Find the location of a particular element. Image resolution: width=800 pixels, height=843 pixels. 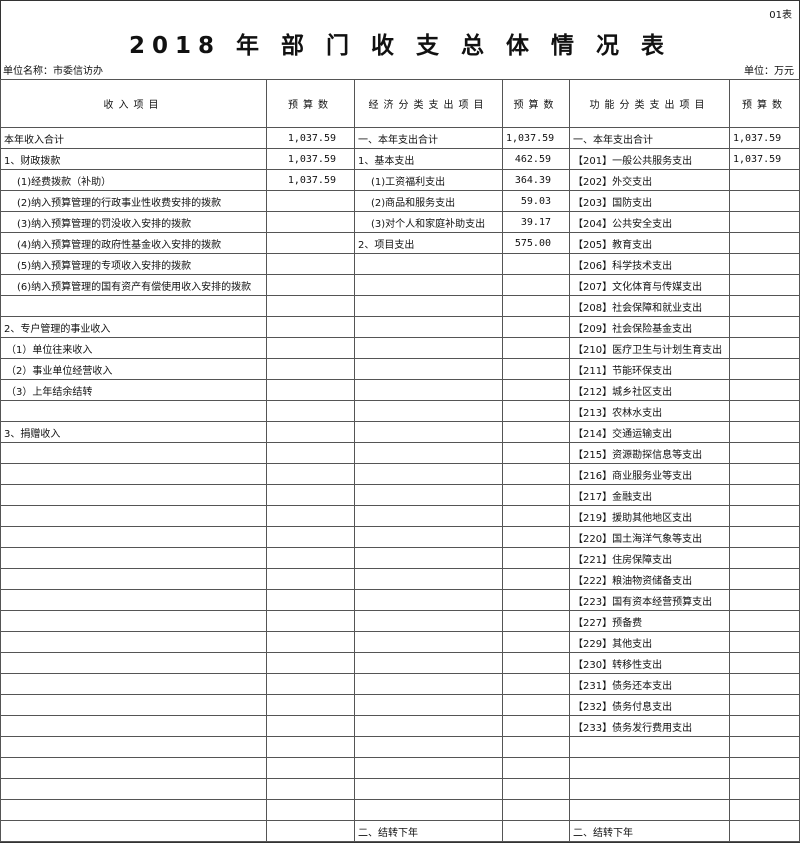

income-item: 本年收入合计 is located at coordinates (133, 138).